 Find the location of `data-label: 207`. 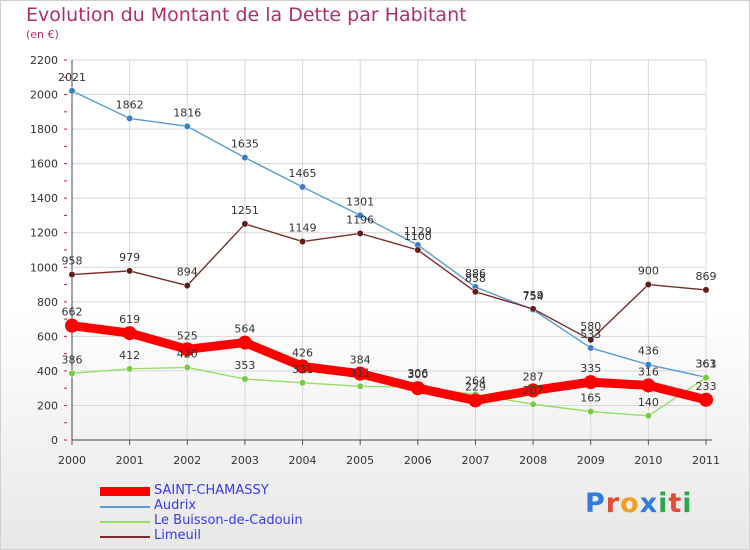

data-label: 207 is located at coordinates (533, 390).